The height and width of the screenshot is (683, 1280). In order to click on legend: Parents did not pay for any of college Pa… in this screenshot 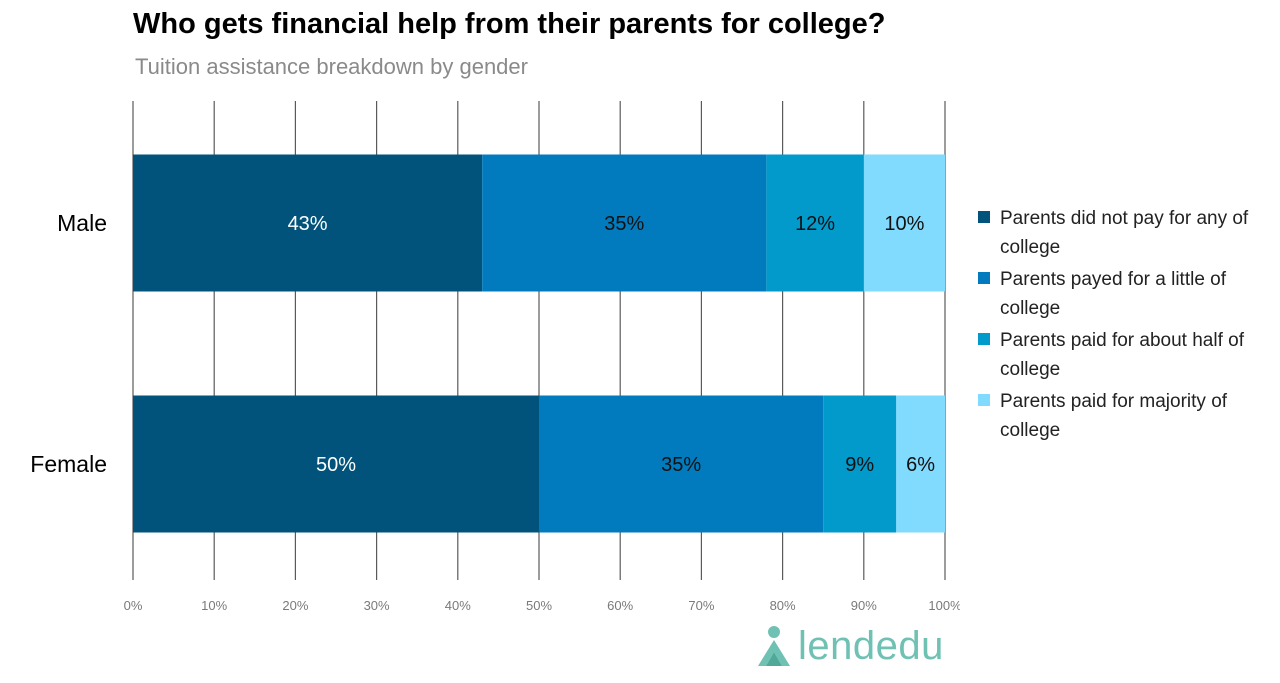, I will do `click(1123, 326)`.